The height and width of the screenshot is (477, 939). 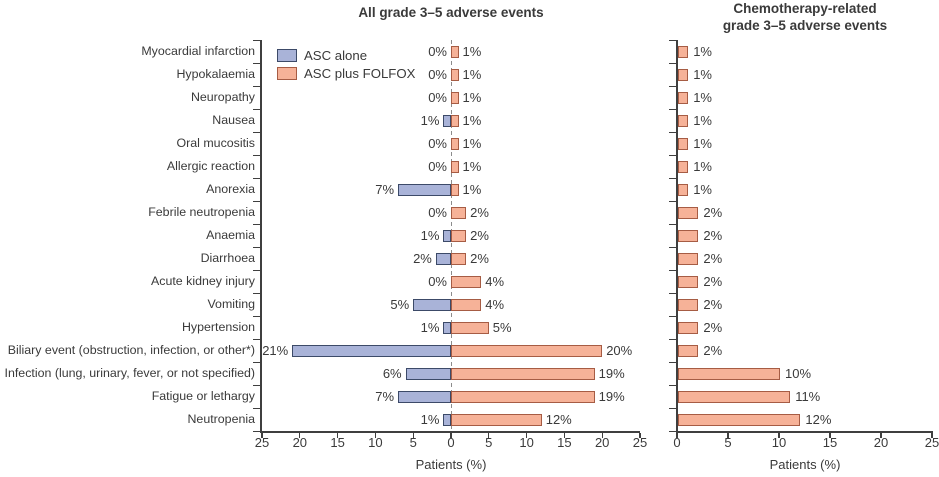 I want to click on category-label: Neutropenia, so click(x=221, y=419).